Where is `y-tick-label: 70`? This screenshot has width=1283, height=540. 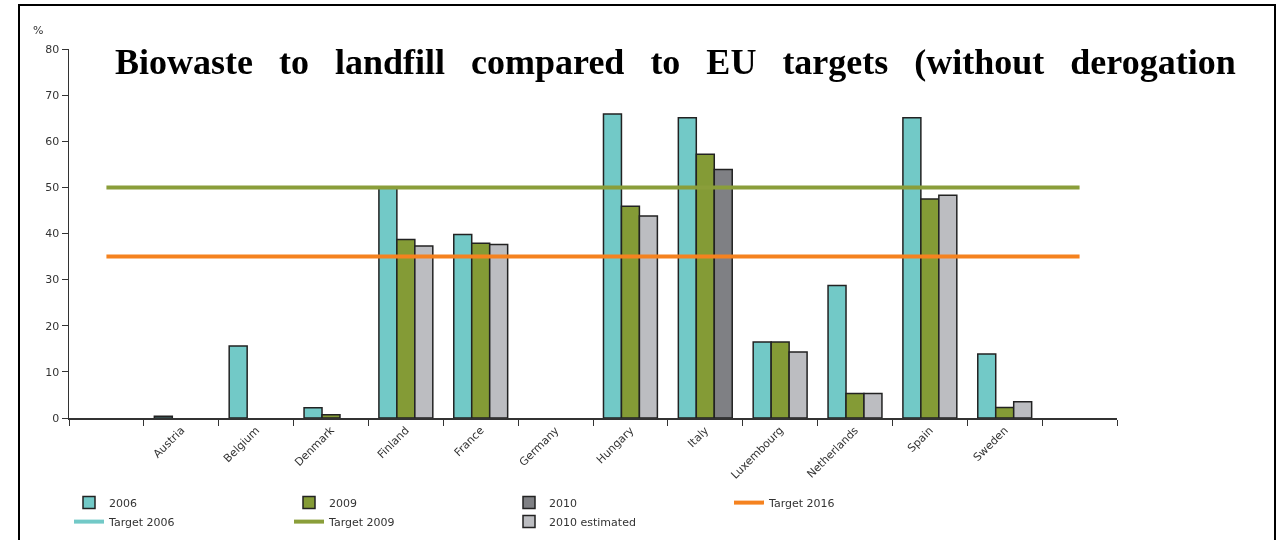
y-tick-label: 70 is located at coordinates (52, 95).